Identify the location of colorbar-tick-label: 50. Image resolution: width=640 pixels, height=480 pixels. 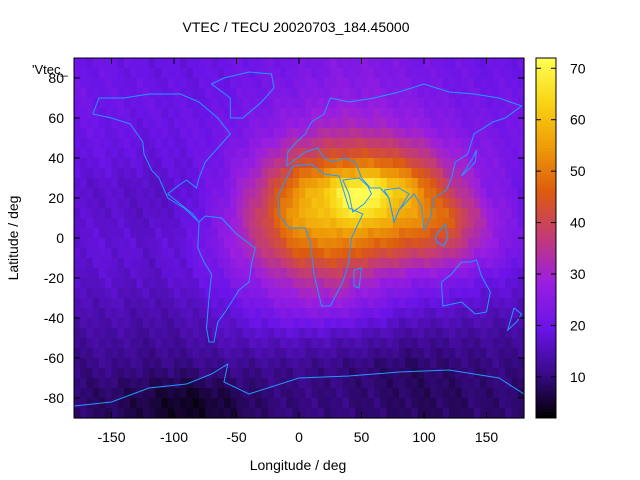
(578, 171).